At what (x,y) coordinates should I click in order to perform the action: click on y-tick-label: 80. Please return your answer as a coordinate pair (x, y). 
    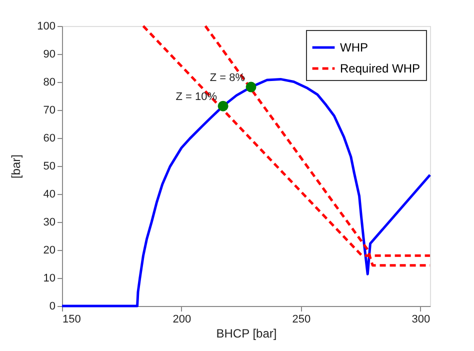
    Looking at the image, I should click on (49, 82).